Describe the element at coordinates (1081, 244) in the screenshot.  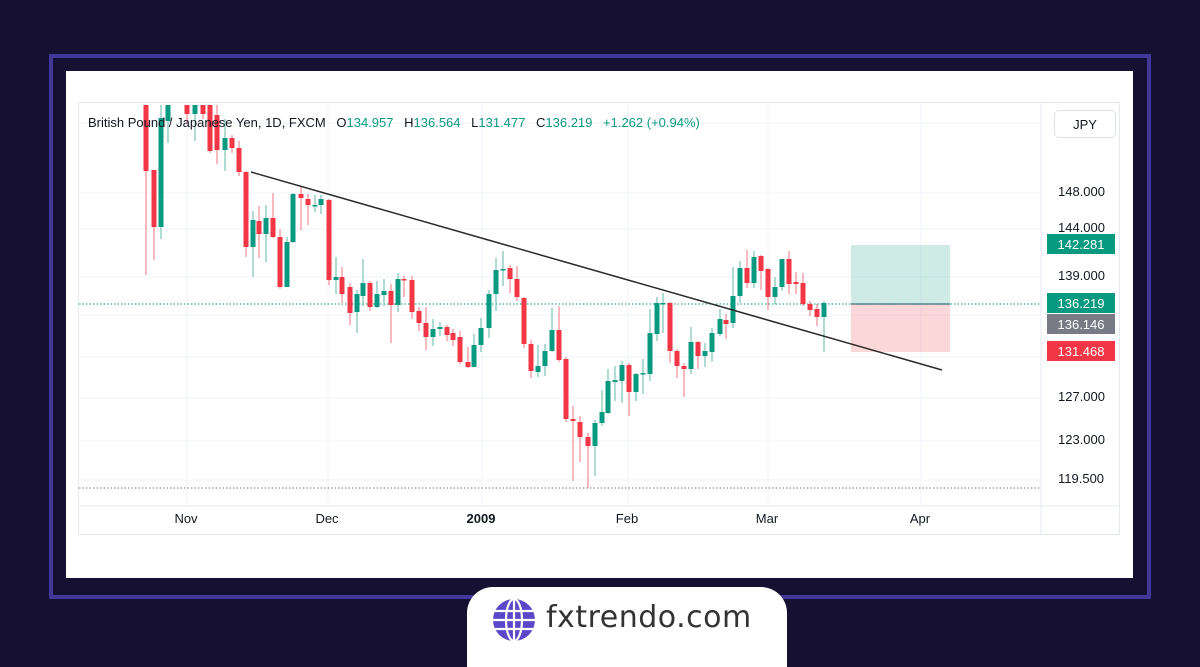
I see `take-profit-price-label: 142.281` at that location.